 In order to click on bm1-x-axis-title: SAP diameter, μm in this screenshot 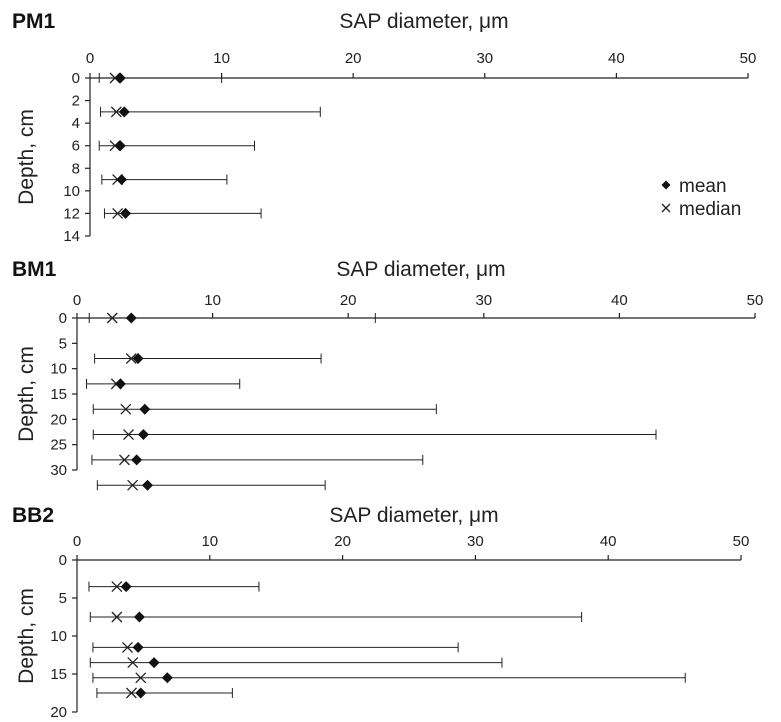, I will do `click(420, 269)`.